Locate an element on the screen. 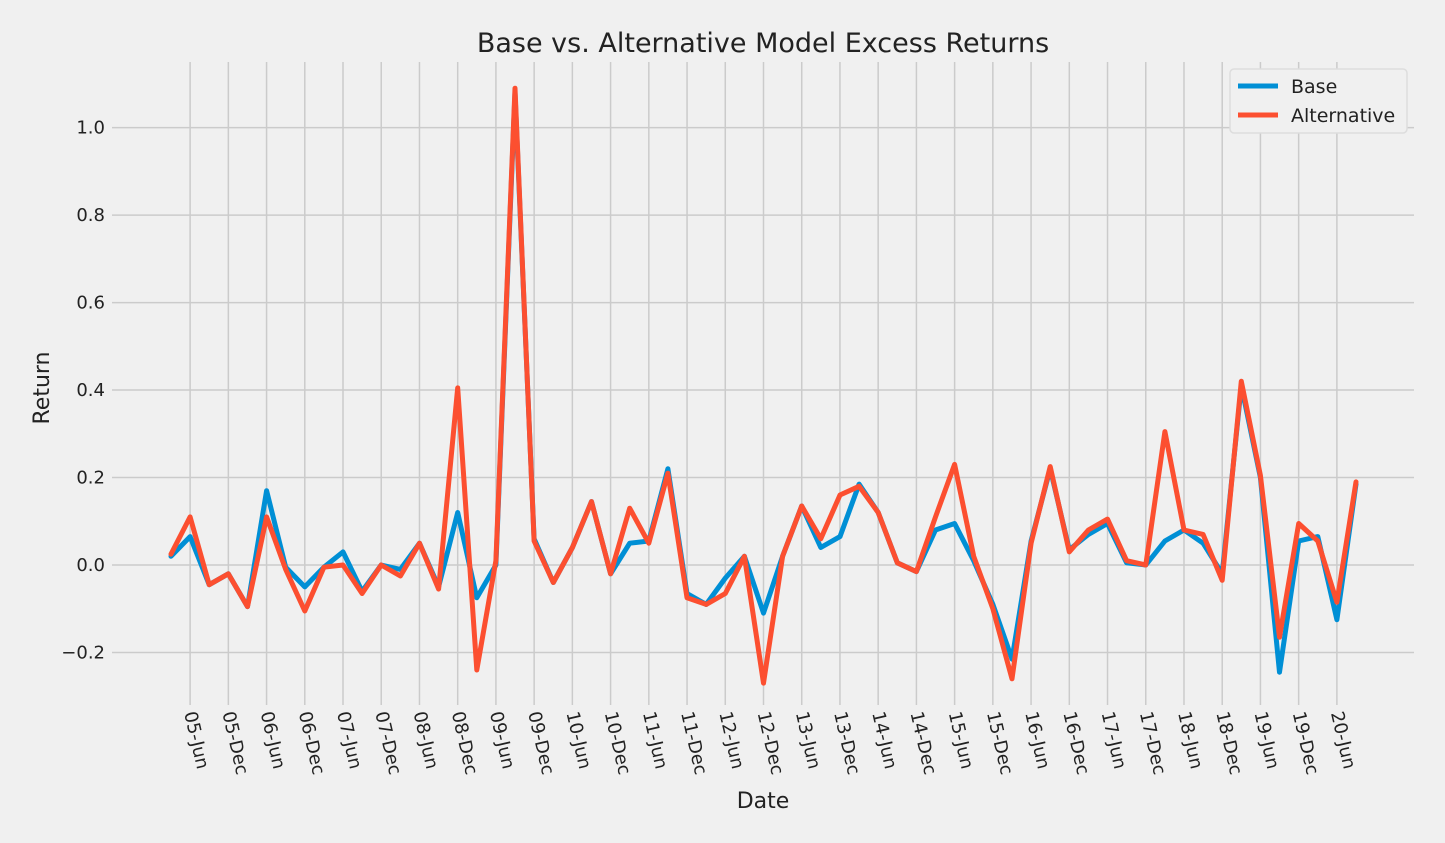 This screenshot has height=843, width=1445. y-tick-label: 0.0 is located at coordinates (90, 565).